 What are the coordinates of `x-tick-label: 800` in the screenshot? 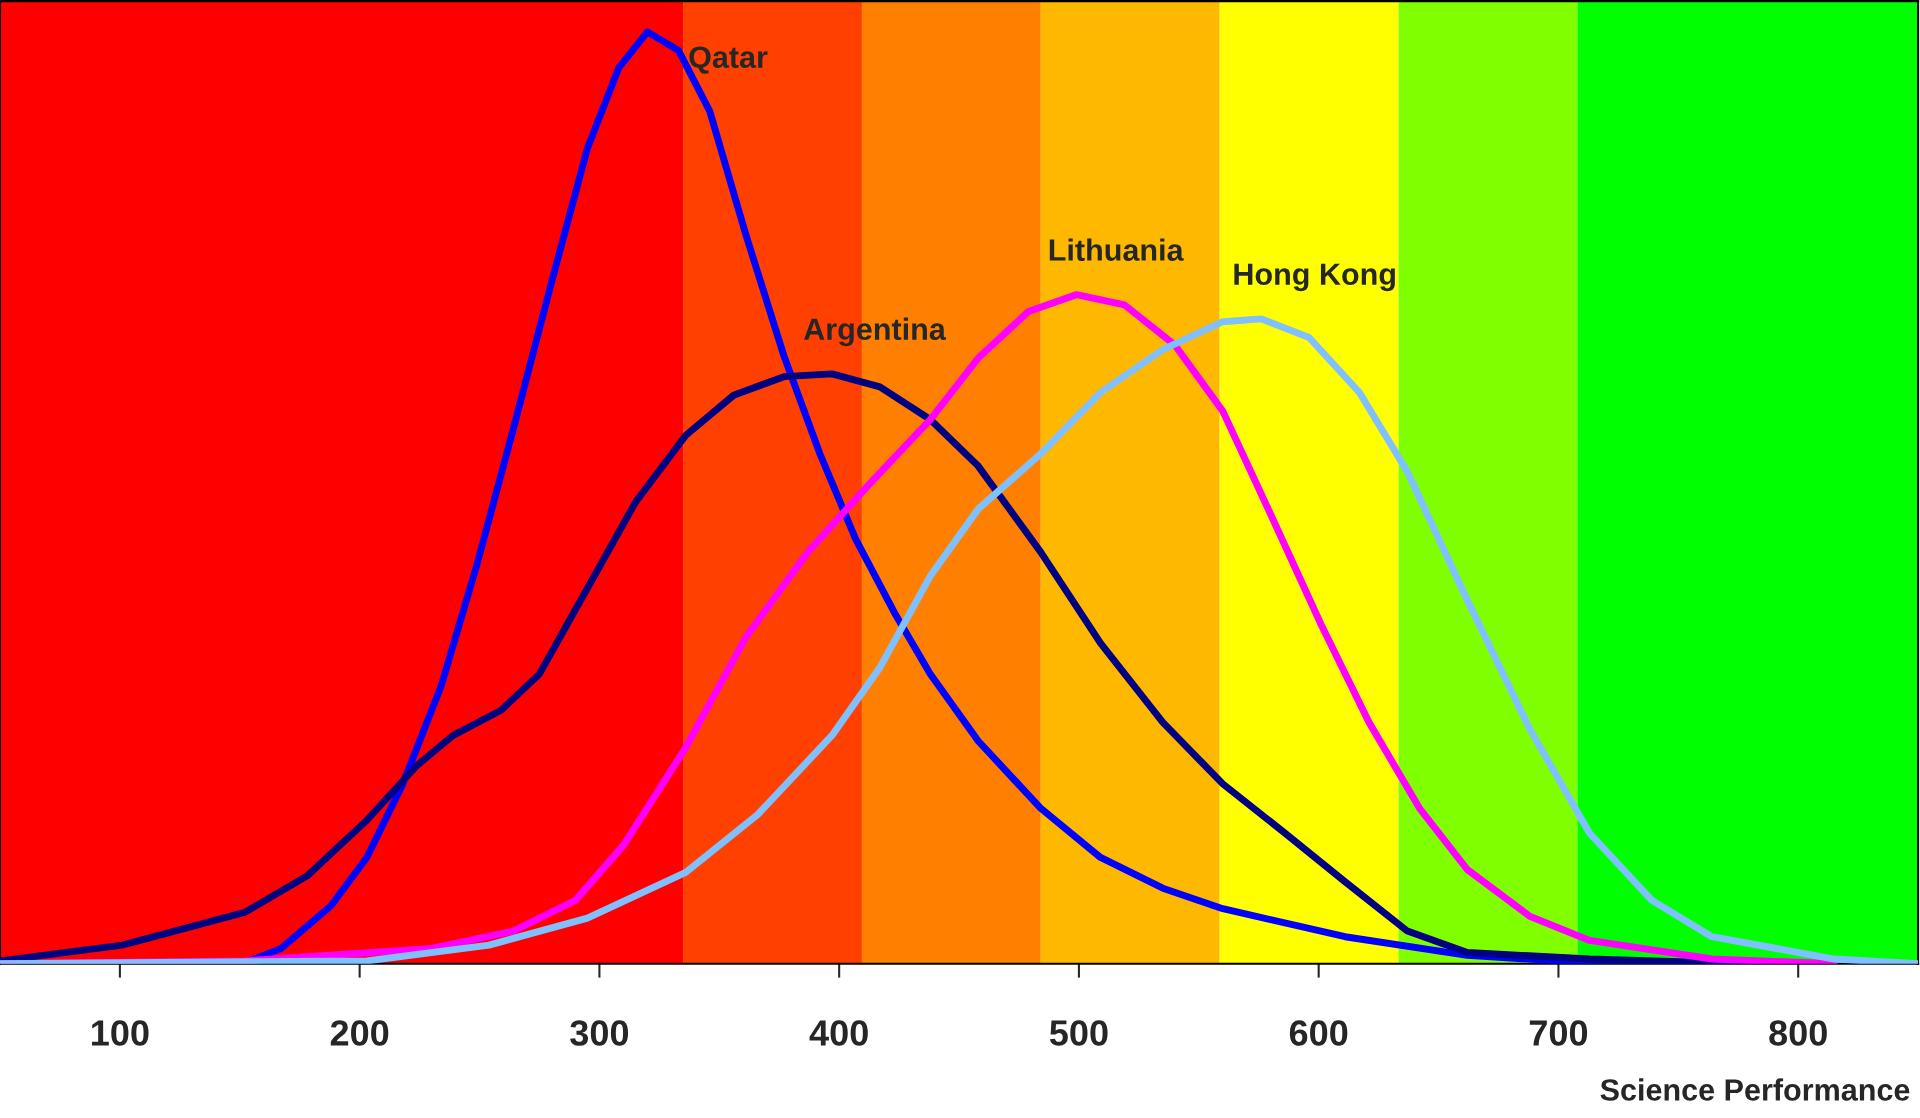 It's located at (1798, 1033).